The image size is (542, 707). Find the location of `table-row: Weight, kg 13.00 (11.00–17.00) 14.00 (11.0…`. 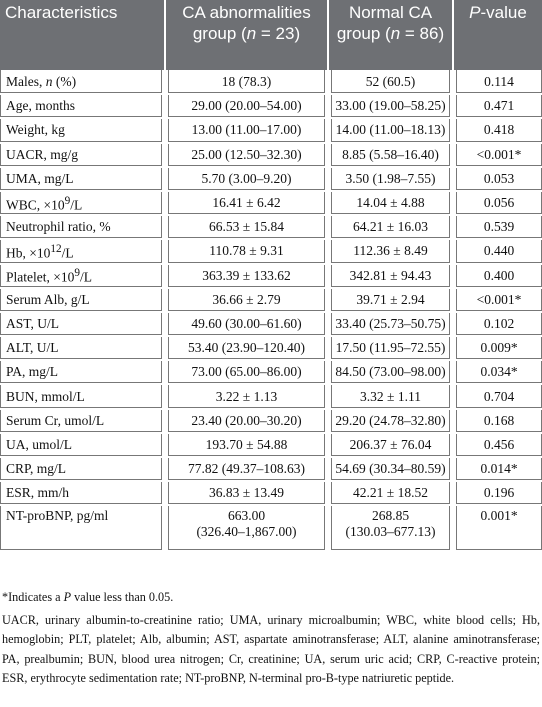

table-row: Weight, kg 13.00 (11.00–17.00) 14.00 (11.0… is located at coordinates (271, 131).